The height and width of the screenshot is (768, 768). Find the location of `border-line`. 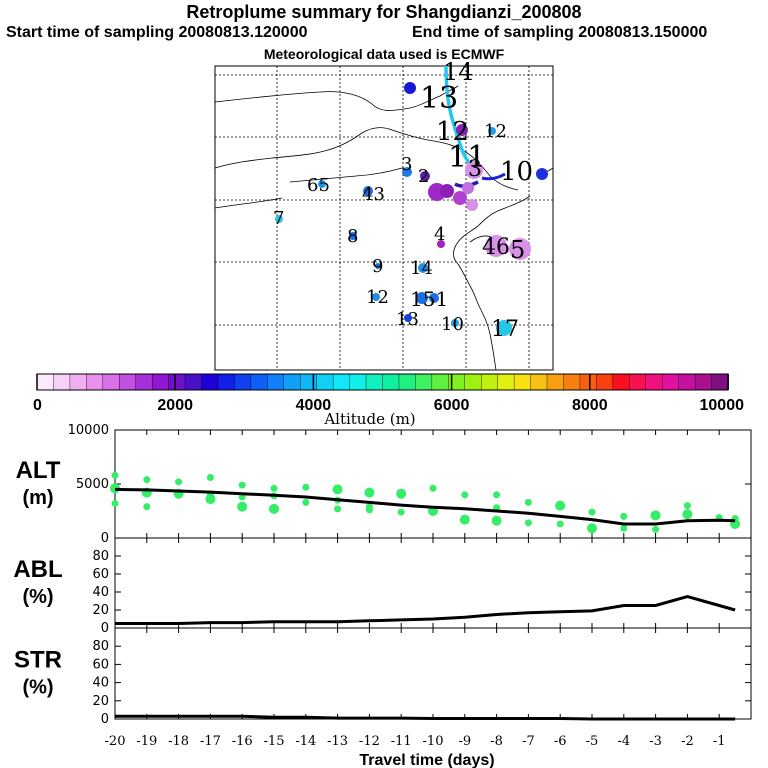

border-line is located at coordinates (366, 159).